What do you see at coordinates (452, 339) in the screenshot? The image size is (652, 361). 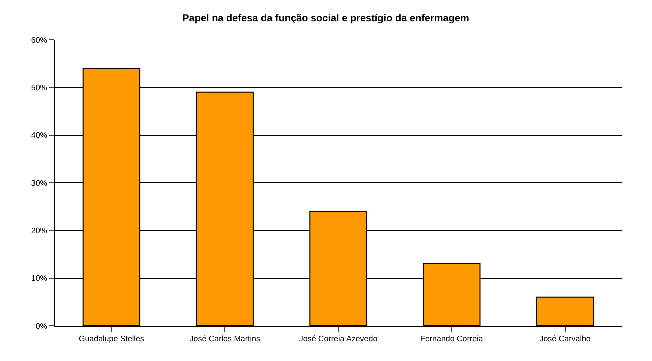 I see `x-tick-label: Fernando Correia` at bounding box center [452, 339].